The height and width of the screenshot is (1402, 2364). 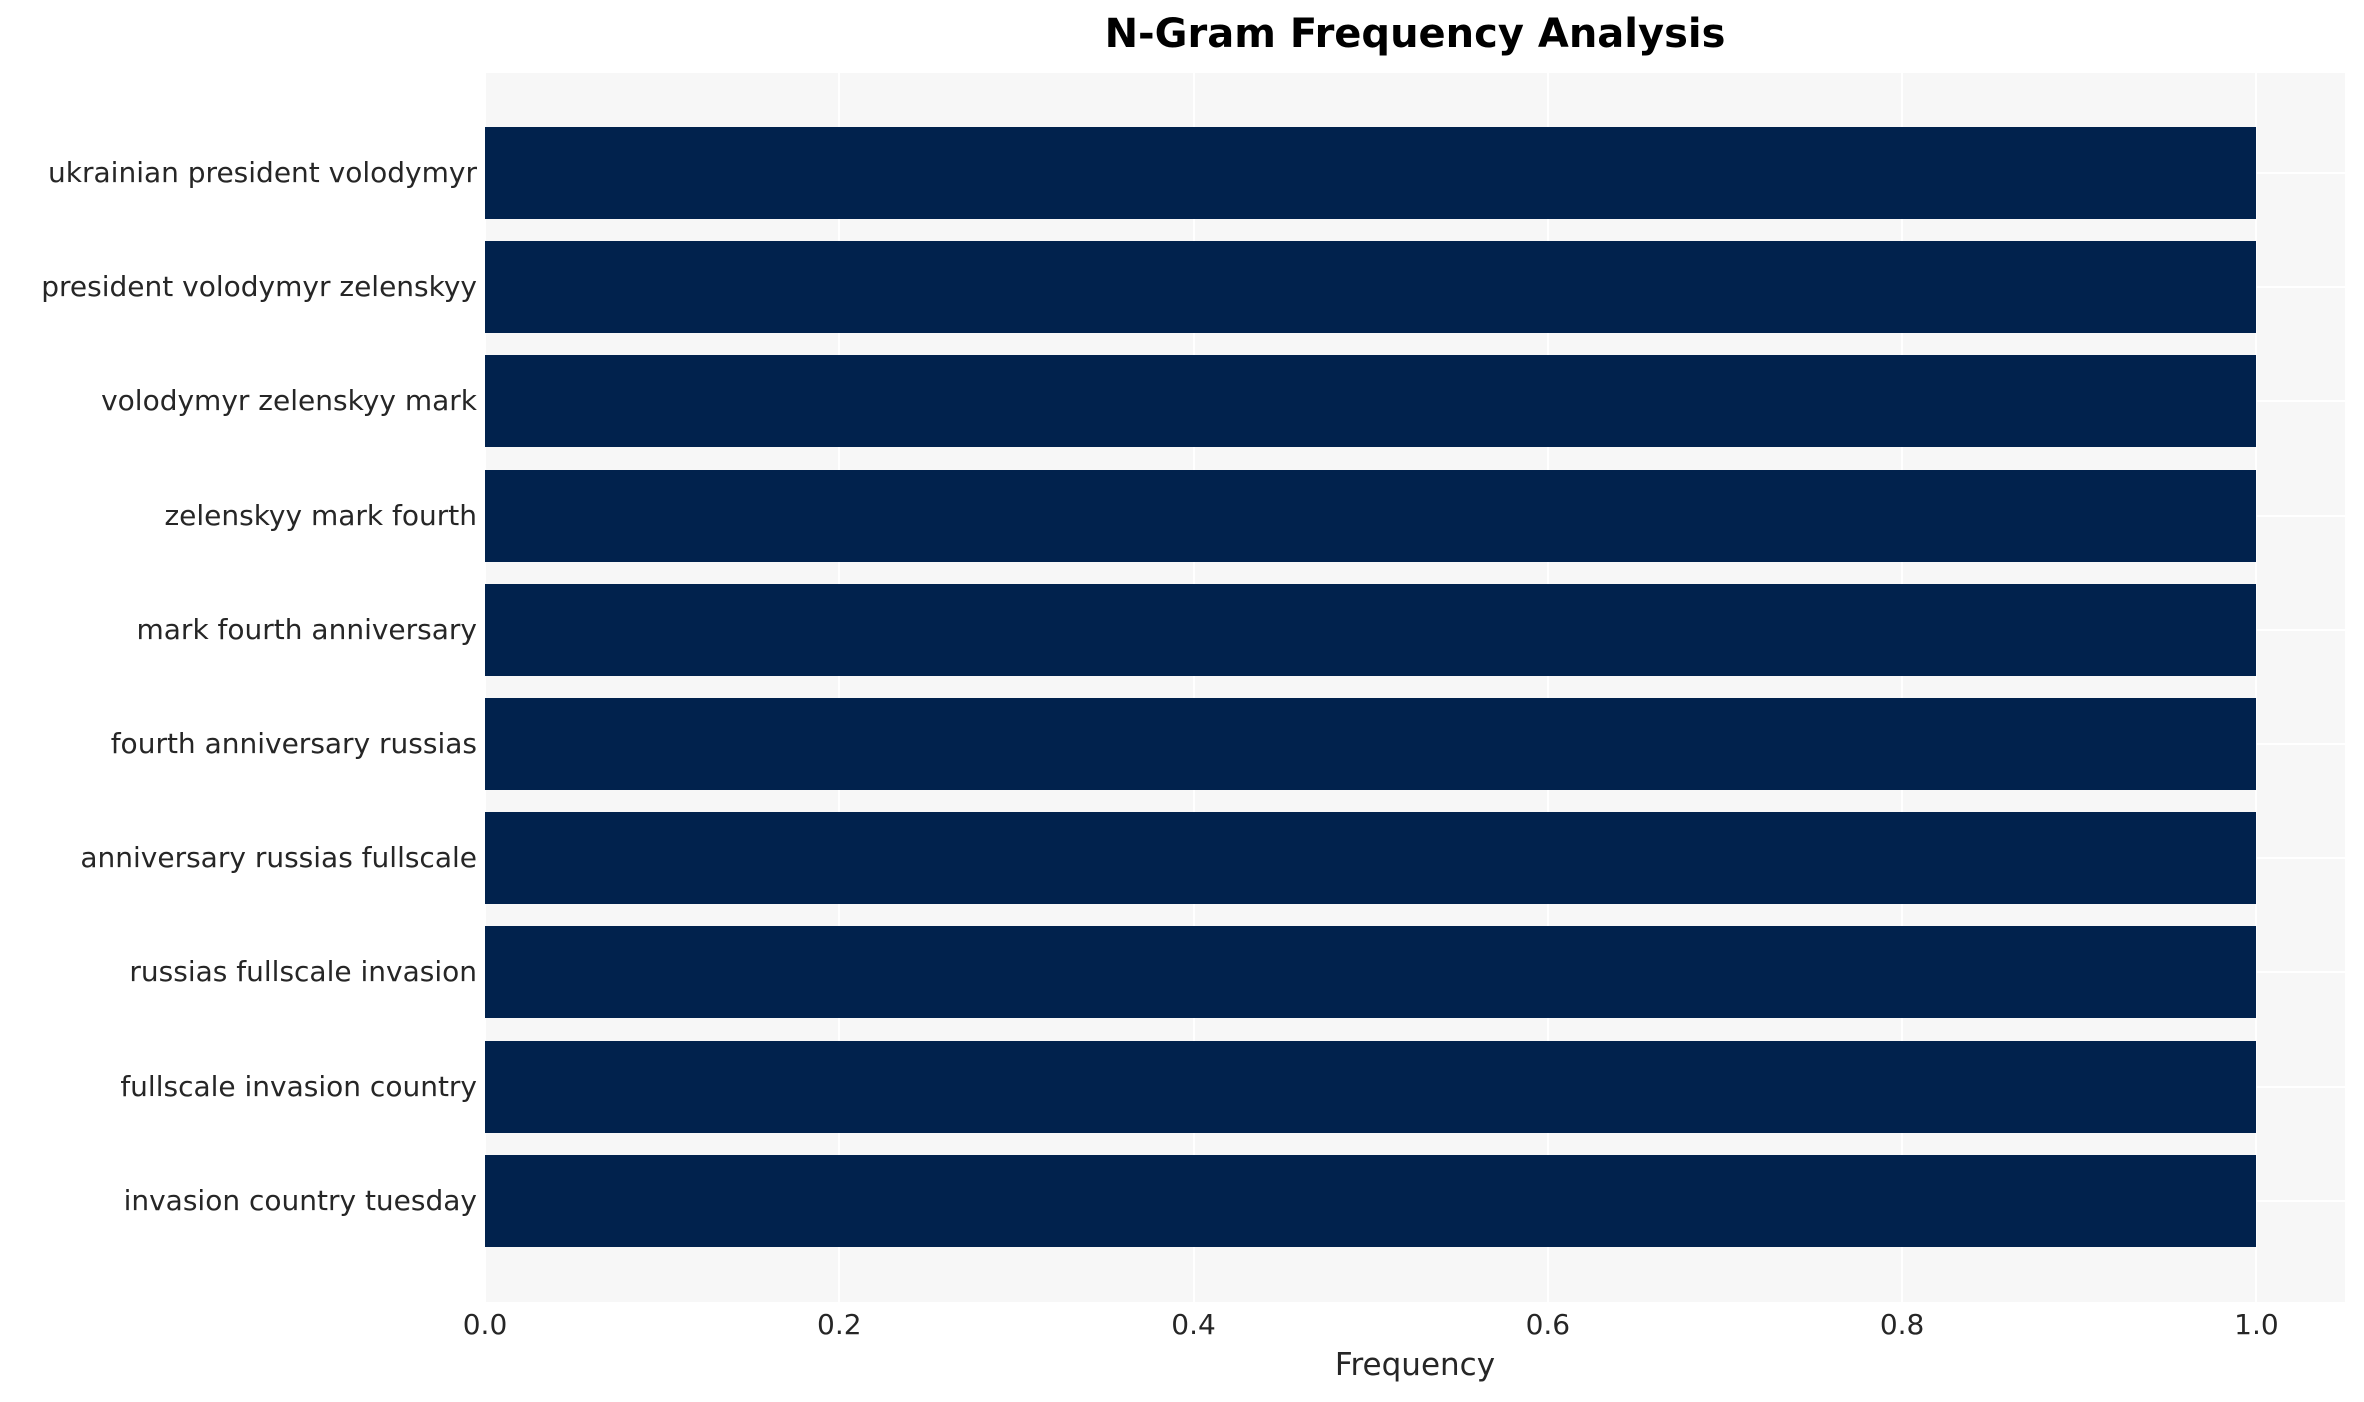 I want to click on y-tick-label: volodymyr zelenskyy mark, so click(x=289, y=401).